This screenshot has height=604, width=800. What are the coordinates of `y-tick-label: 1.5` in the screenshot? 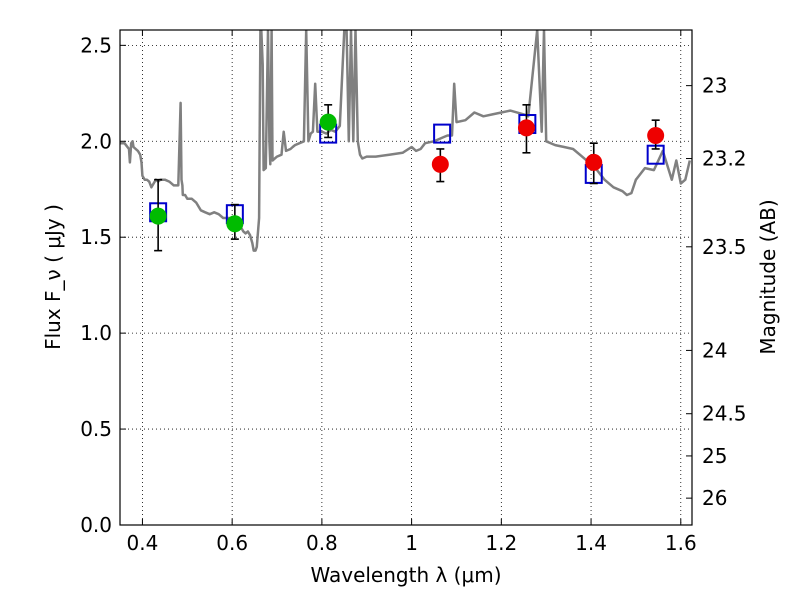 It's located at (96, 237).